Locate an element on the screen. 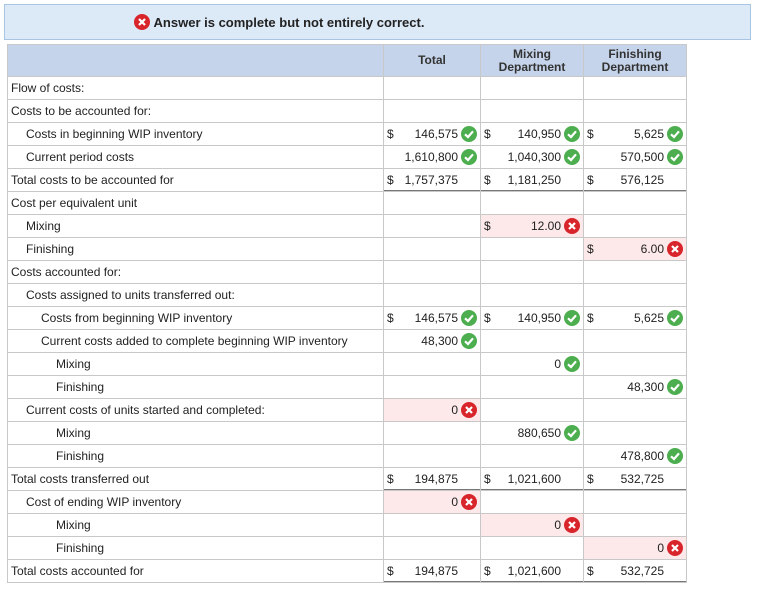 The height and width of the screenshot is (602, 766). cell-value: 1,181,250 is located at coordinates (534, 179).